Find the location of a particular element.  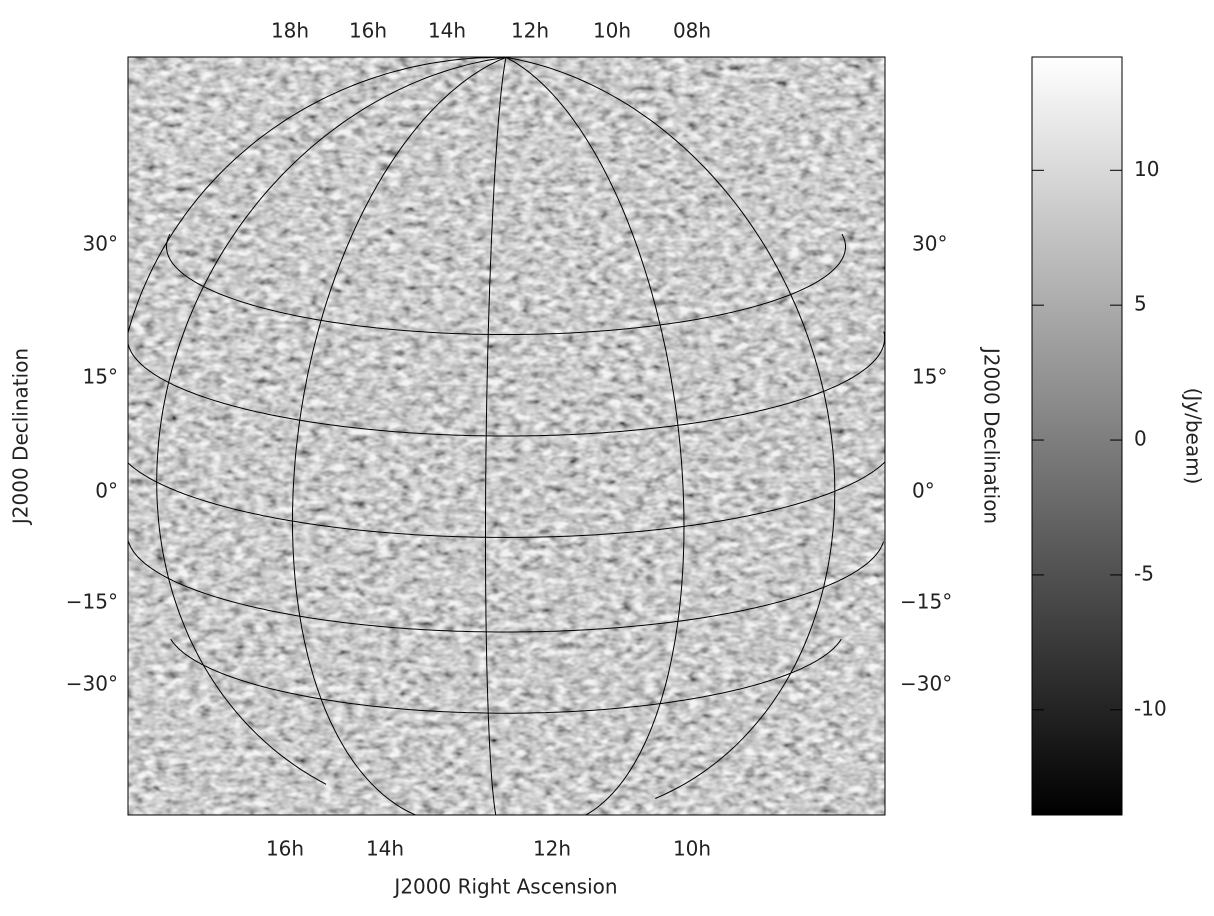

colorbar is located at coordinates (1077, 436).